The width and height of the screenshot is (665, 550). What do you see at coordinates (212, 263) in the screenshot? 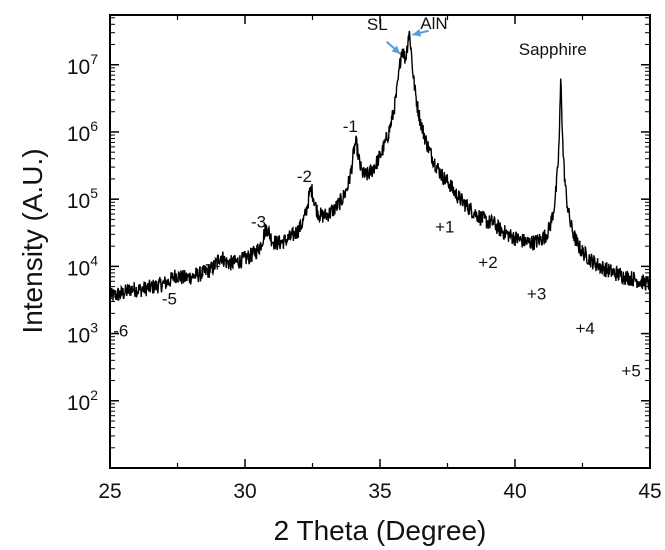
I see `peak-label: -4` at bounding box center [212, 263].